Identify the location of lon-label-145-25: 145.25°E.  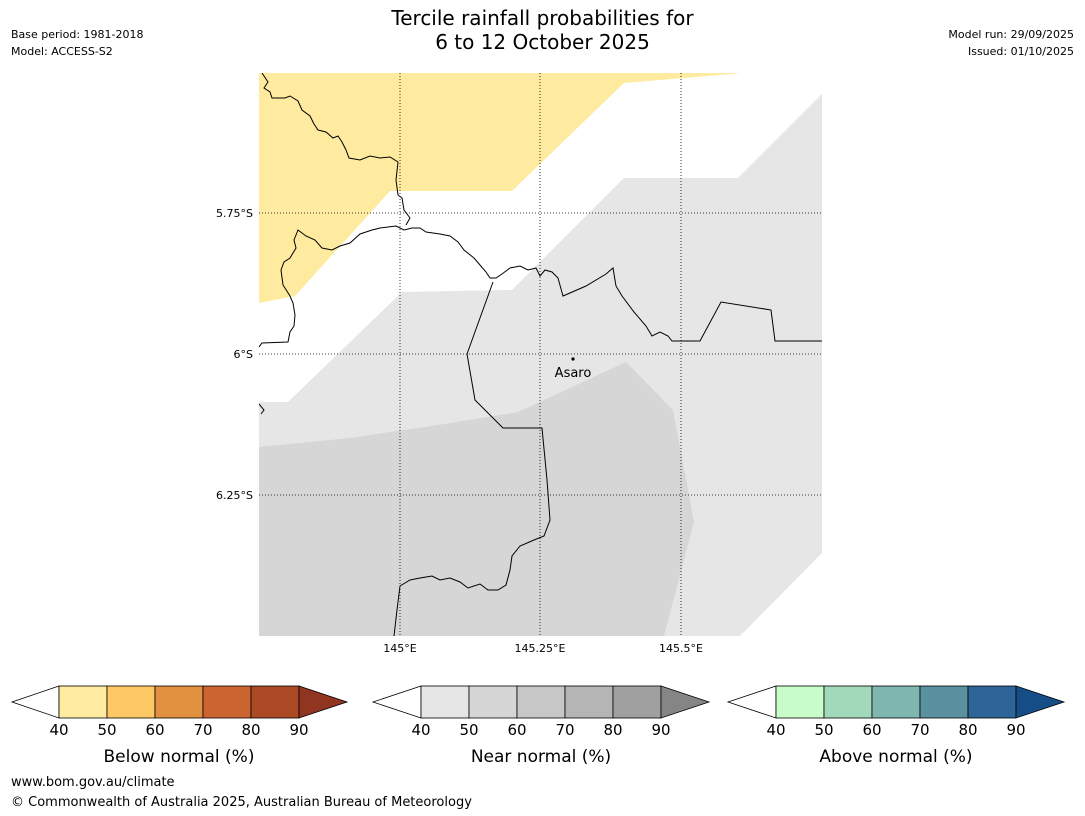
(540, 648).